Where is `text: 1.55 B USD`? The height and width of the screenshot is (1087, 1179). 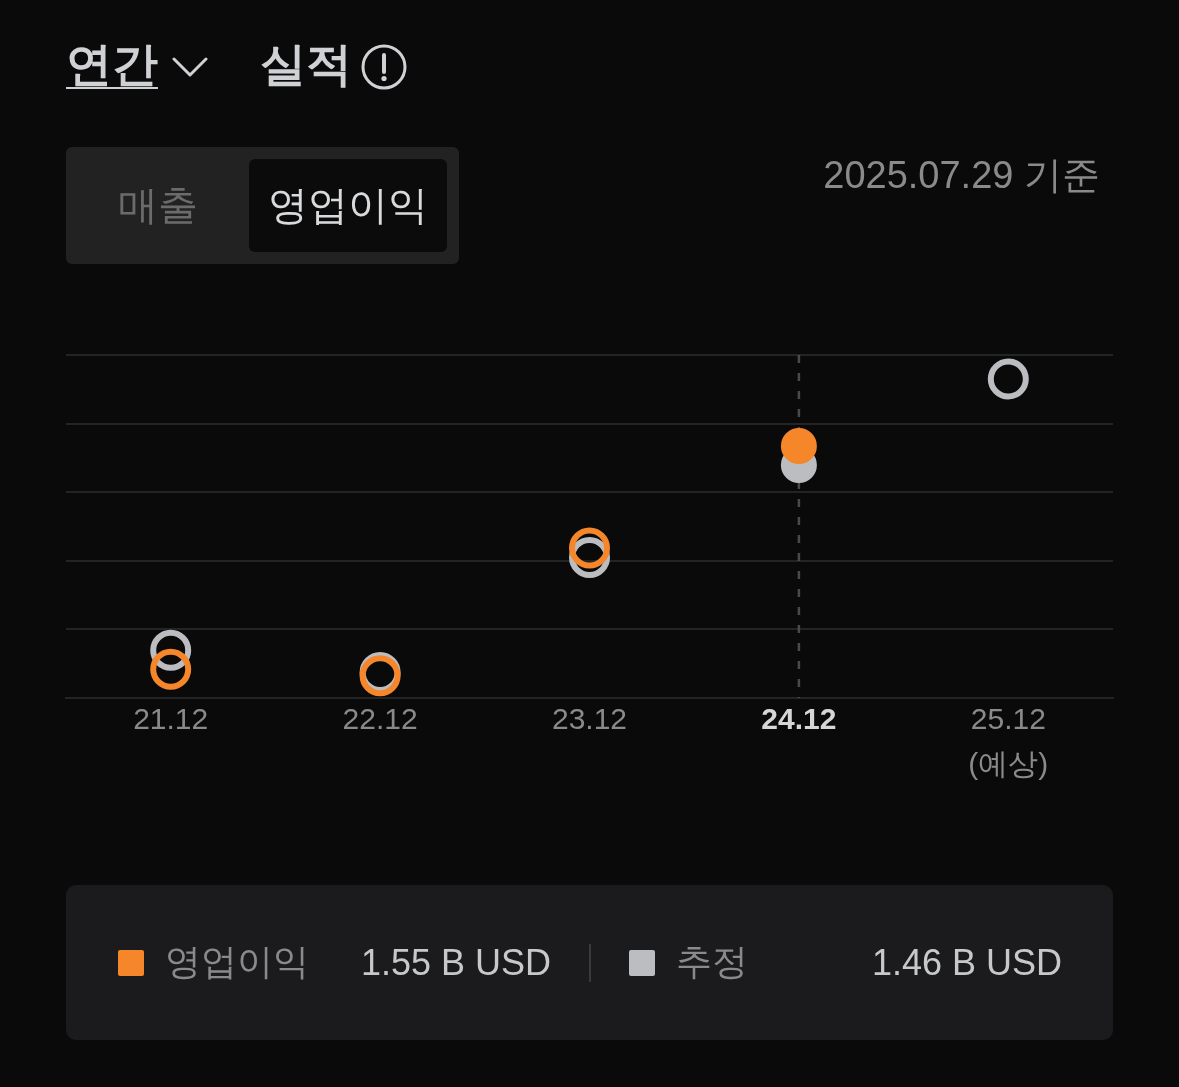 text: 1.55 B USD is located at coordinates (455, 962).